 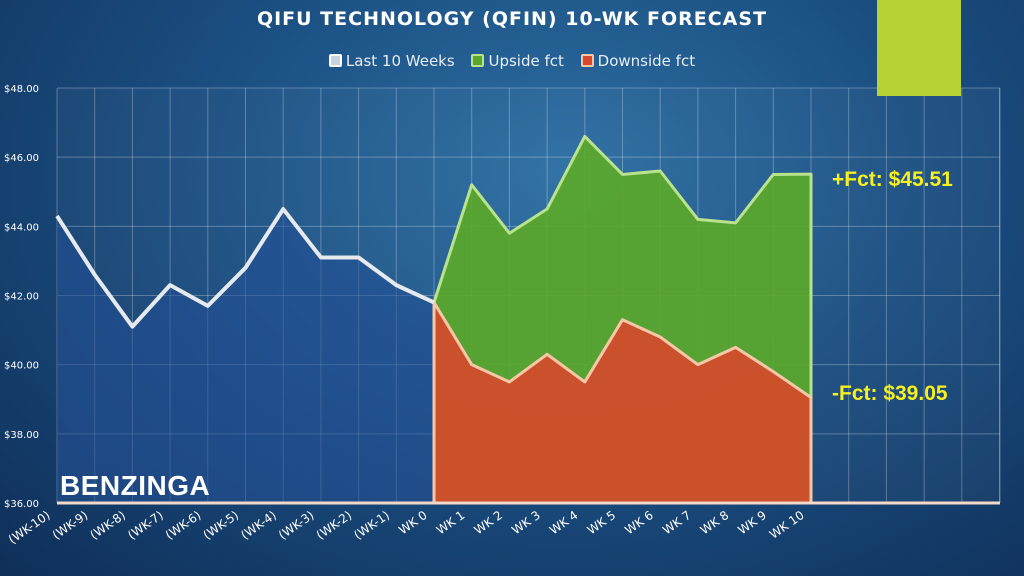 I want to click on benzinga-logo: BENZINGA, so click(x=135, y=485).